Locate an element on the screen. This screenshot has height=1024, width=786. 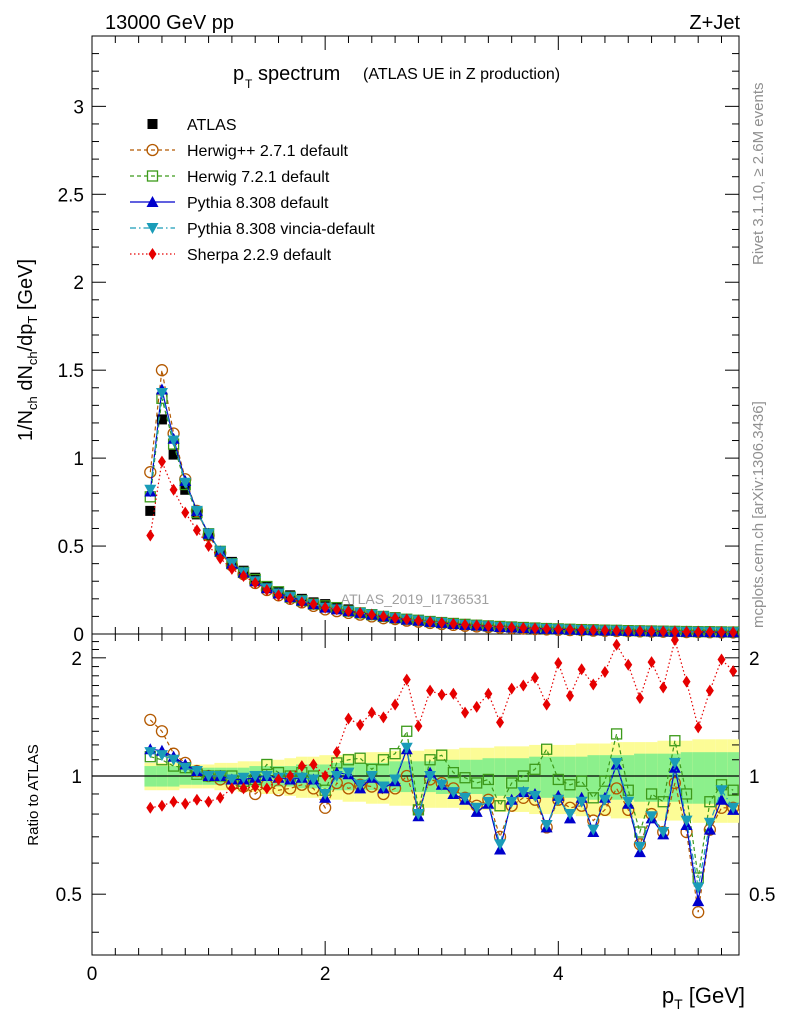
legend-label: Sherpa 2.2.9 default is located at coordinates (259, 255).